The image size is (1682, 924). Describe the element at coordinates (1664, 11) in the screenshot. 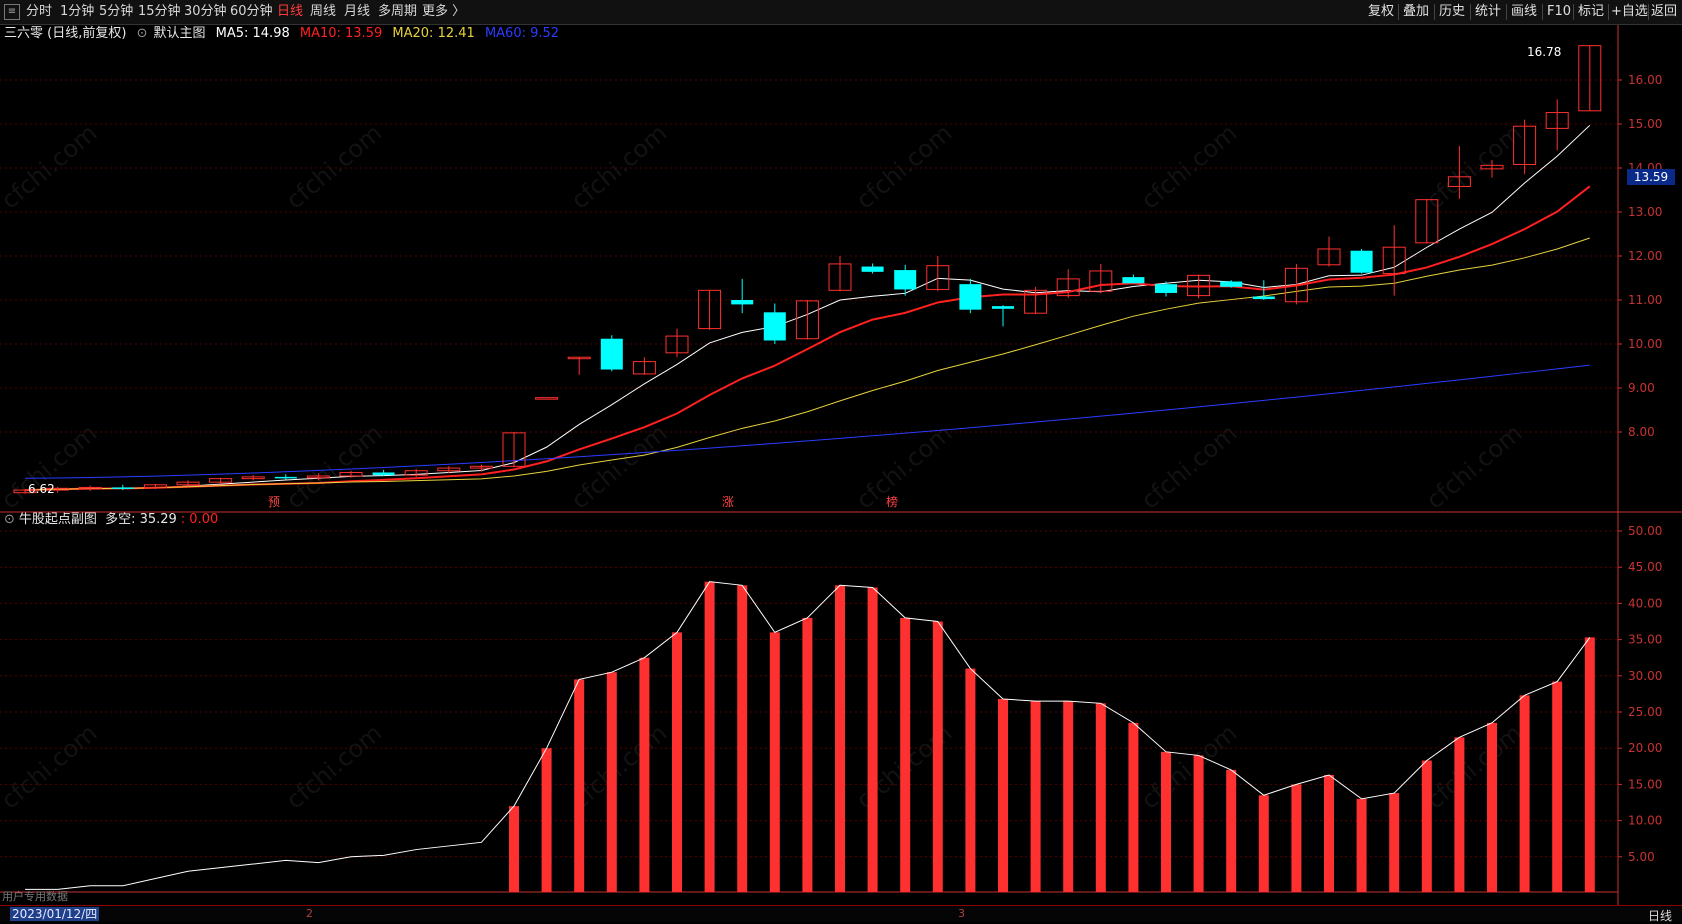

I see `back-button: 返回` at that location.